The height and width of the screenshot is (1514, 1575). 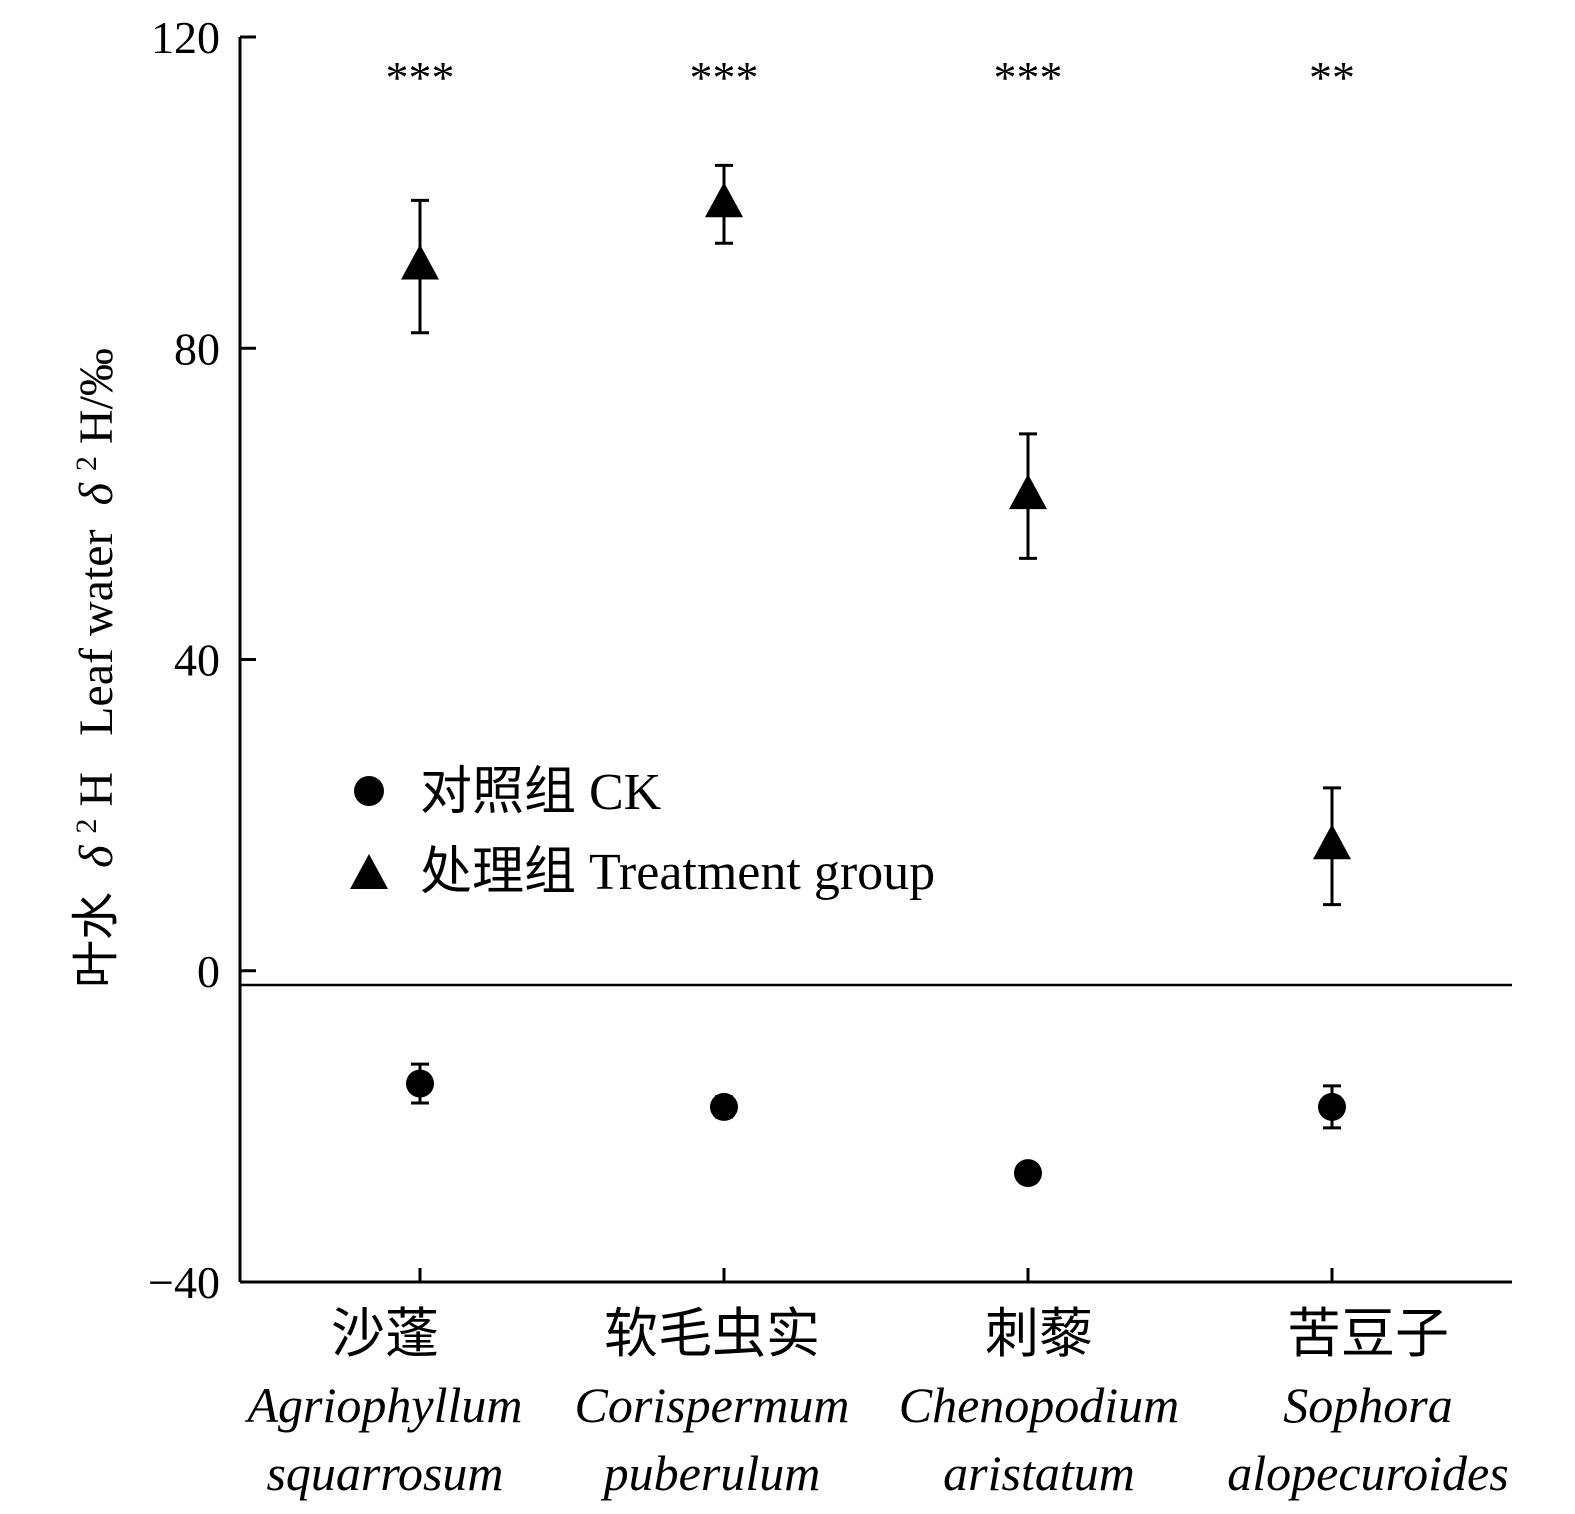 I want to click on y-axis-title-h: H, so click(x=96, y=789).